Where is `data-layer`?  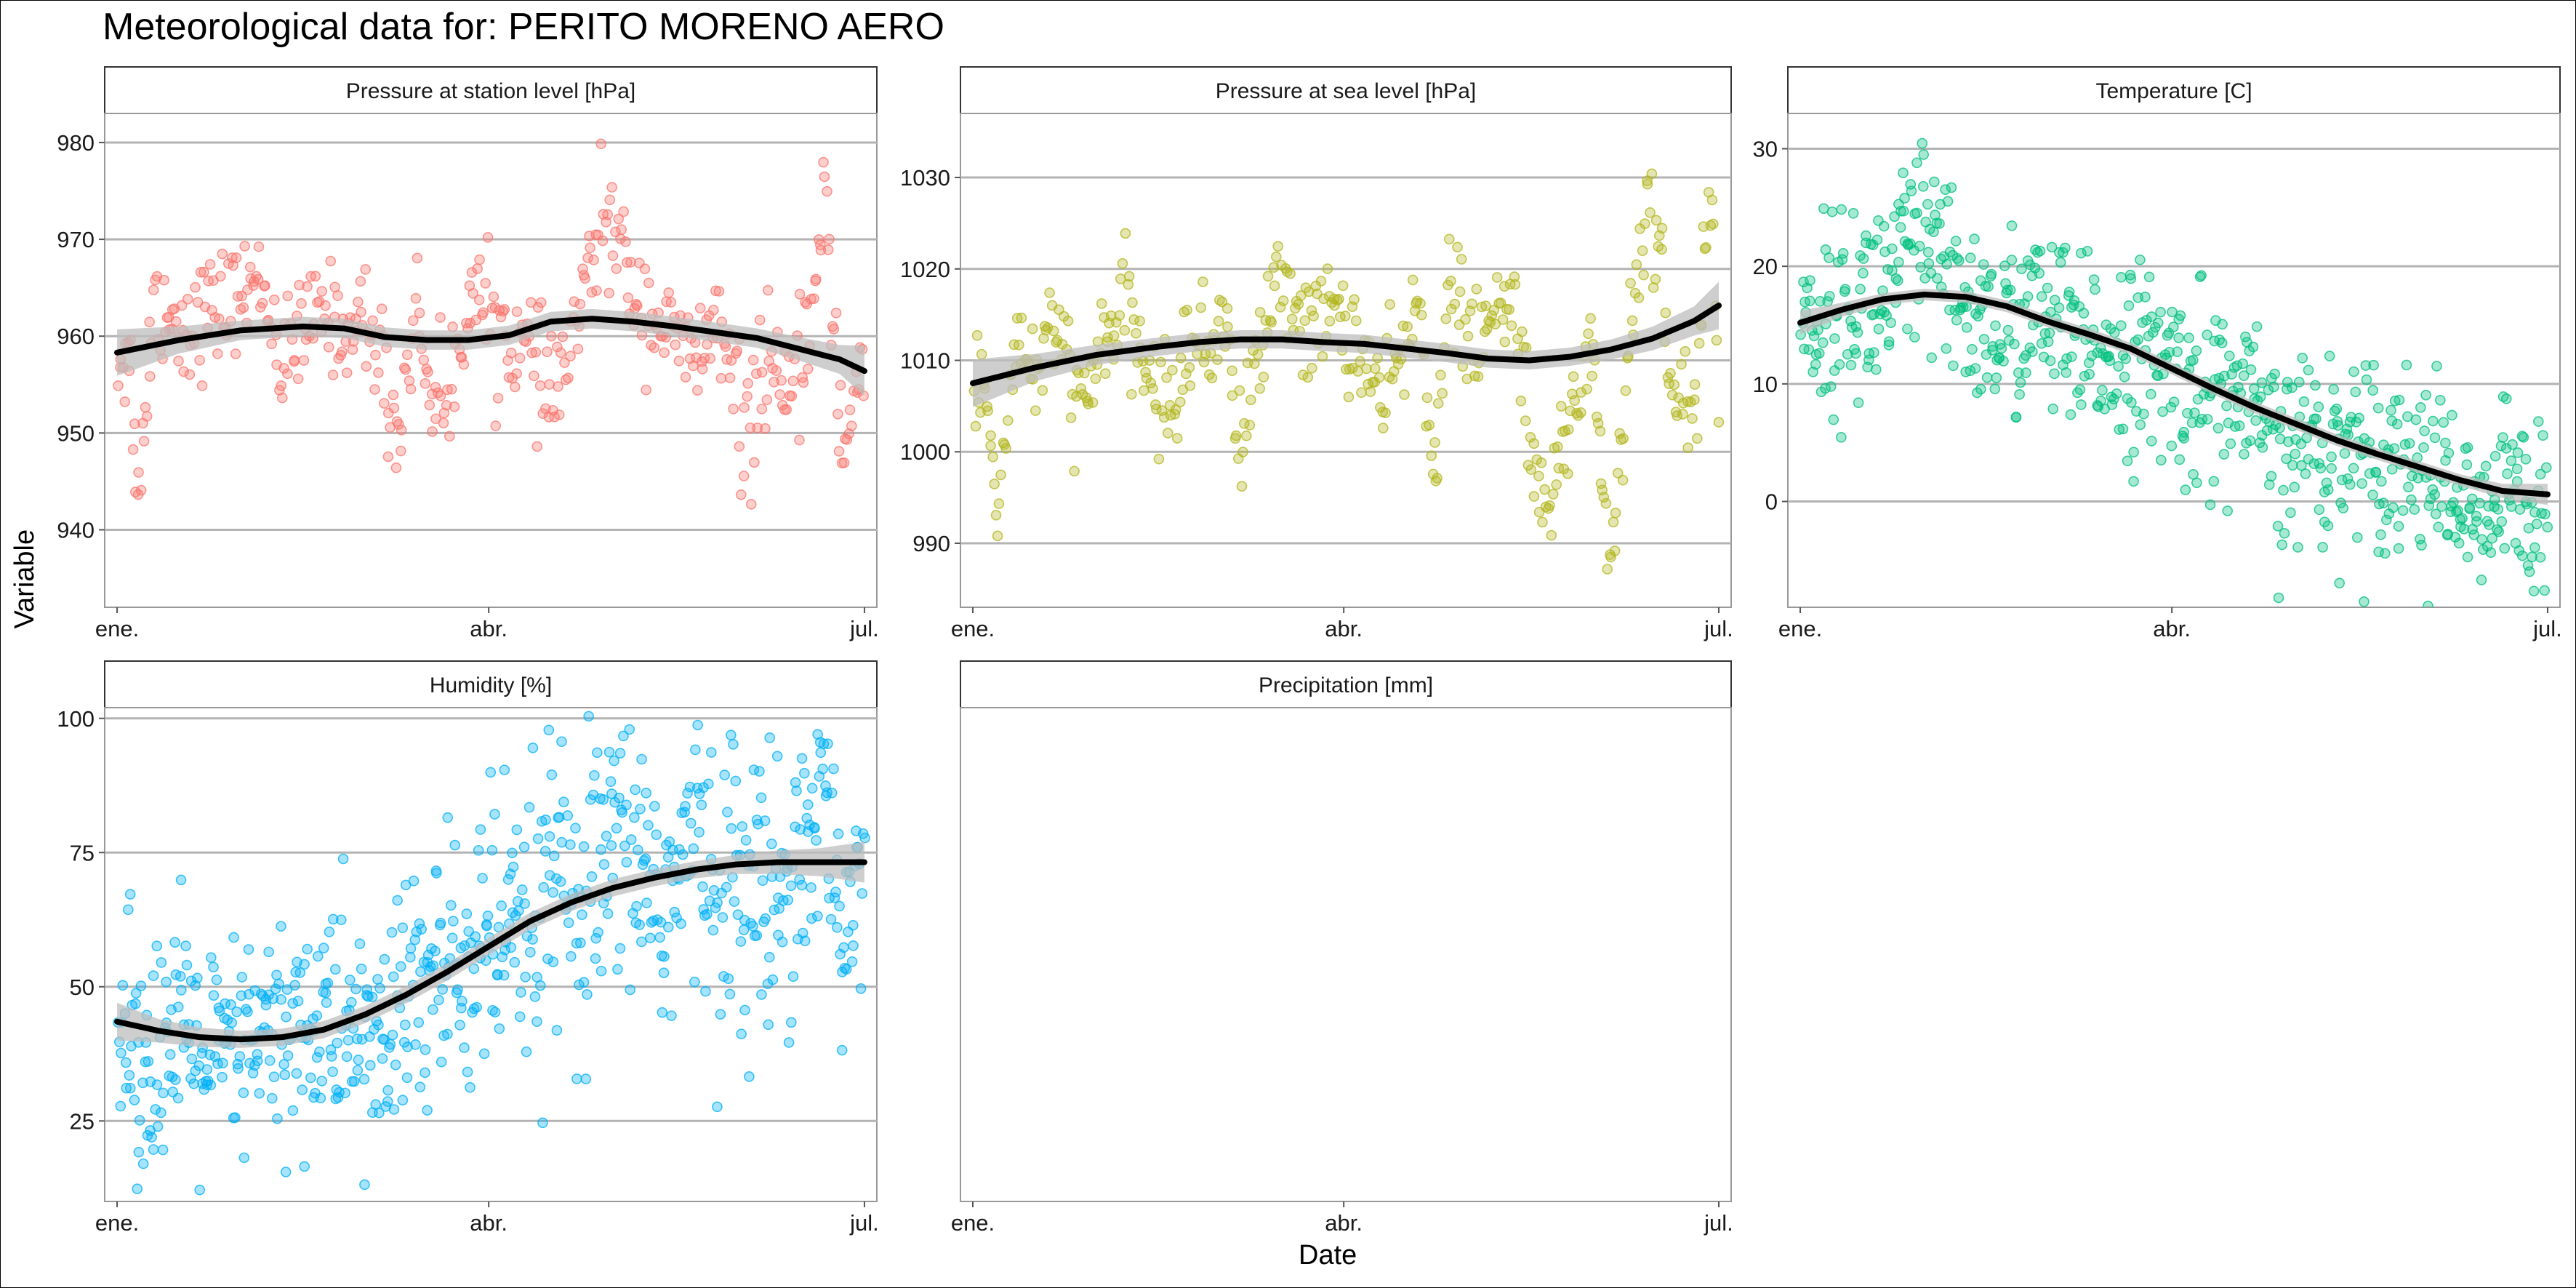
data-layer is located at coordinates (2174, 372).